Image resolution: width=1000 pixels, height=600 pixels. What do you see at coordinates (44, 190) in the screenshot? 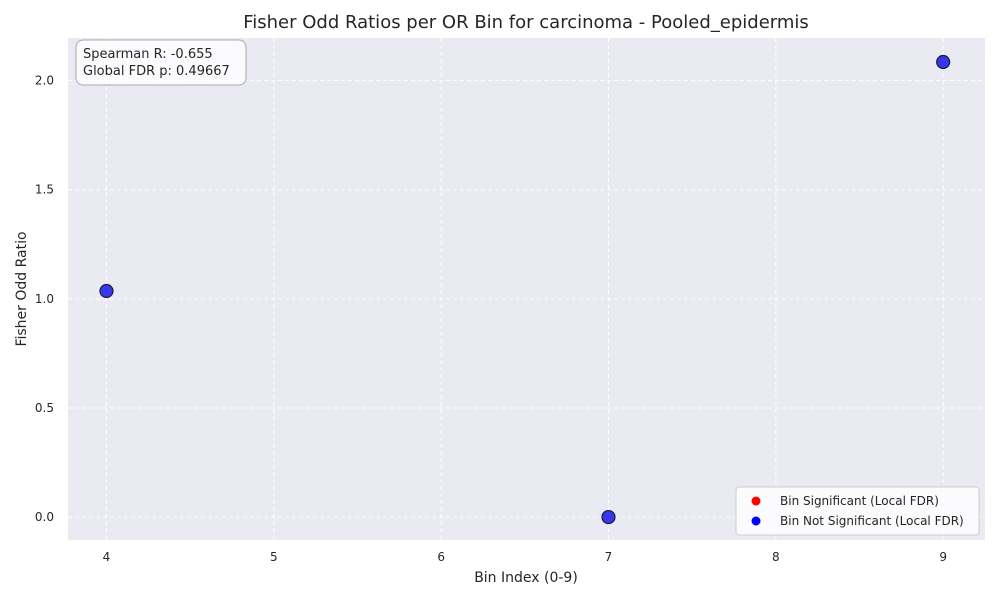
I see `y-tick-label: 1.5` at bounding box center [44, 190].